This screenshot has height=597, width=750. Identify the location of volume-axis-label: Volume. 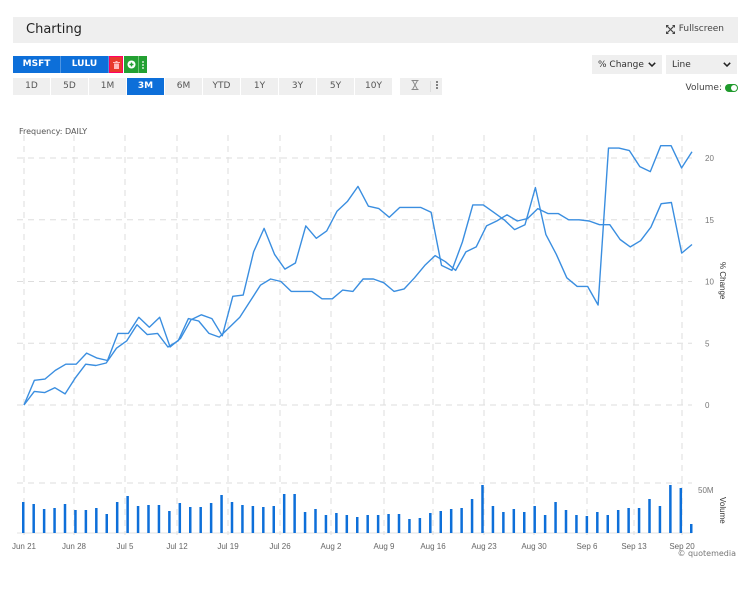
(722, 510).